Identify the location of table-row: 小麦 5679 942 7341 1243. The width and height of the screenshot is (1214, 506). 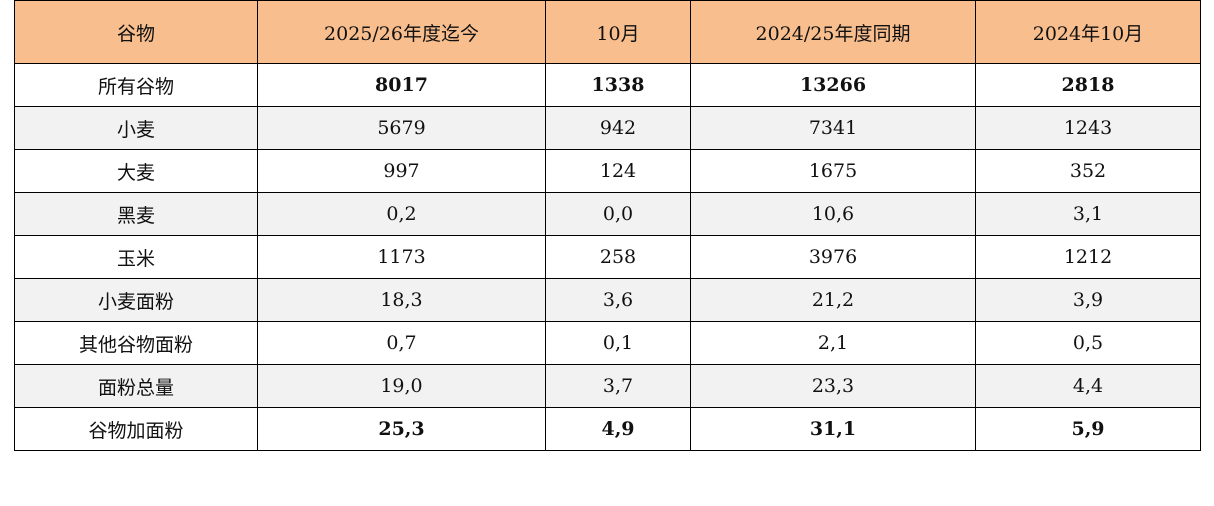
(607, 128).